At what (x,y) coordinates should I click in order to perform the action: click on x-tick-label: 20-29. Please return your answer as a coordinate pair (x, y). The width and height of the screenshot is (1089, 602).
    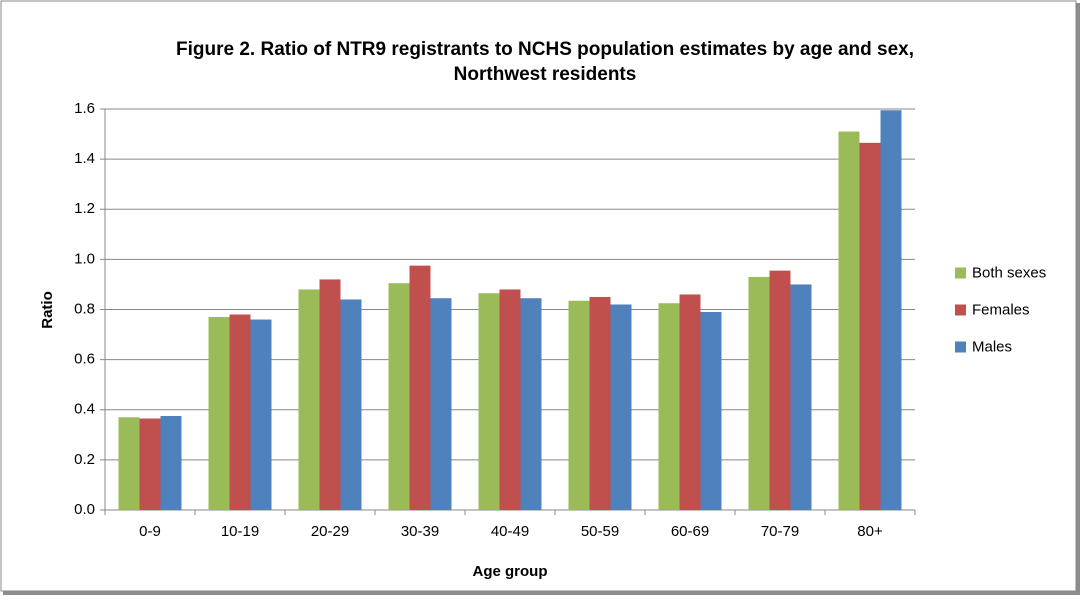
    Looking at the image, I should click on (330, 531).